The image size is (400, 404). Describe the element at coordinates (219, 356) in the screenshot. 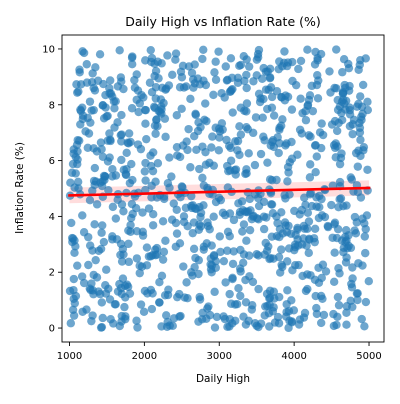

I see `x-tick-label: 3000` at that location.